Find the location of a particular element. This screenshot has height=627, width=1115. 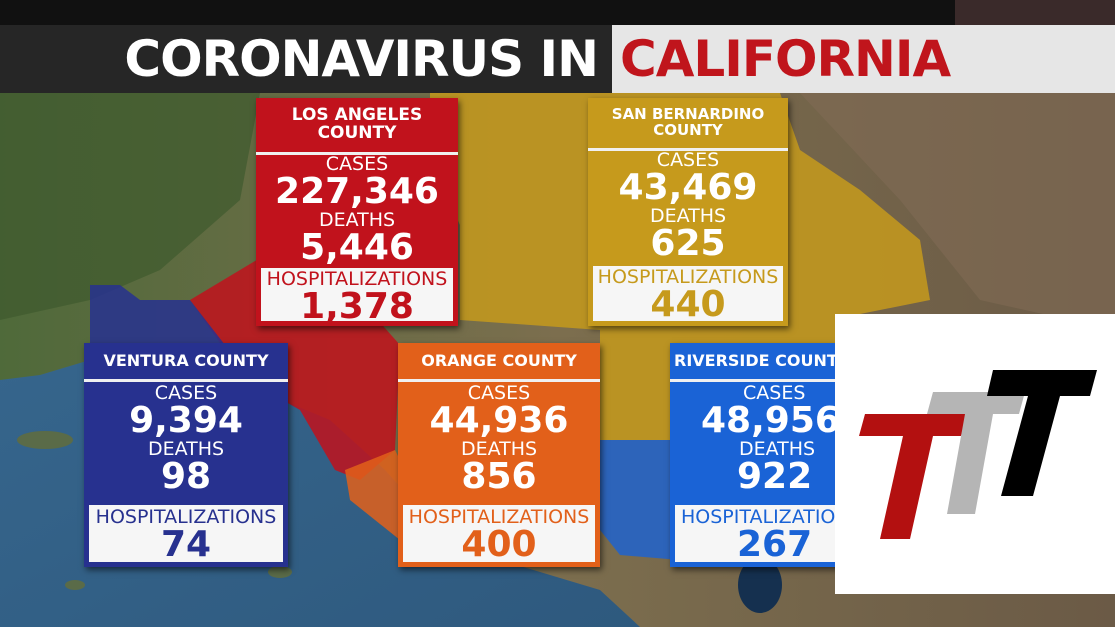

title-part-2: CALIFORNIA is located at coordinates (785, 59).